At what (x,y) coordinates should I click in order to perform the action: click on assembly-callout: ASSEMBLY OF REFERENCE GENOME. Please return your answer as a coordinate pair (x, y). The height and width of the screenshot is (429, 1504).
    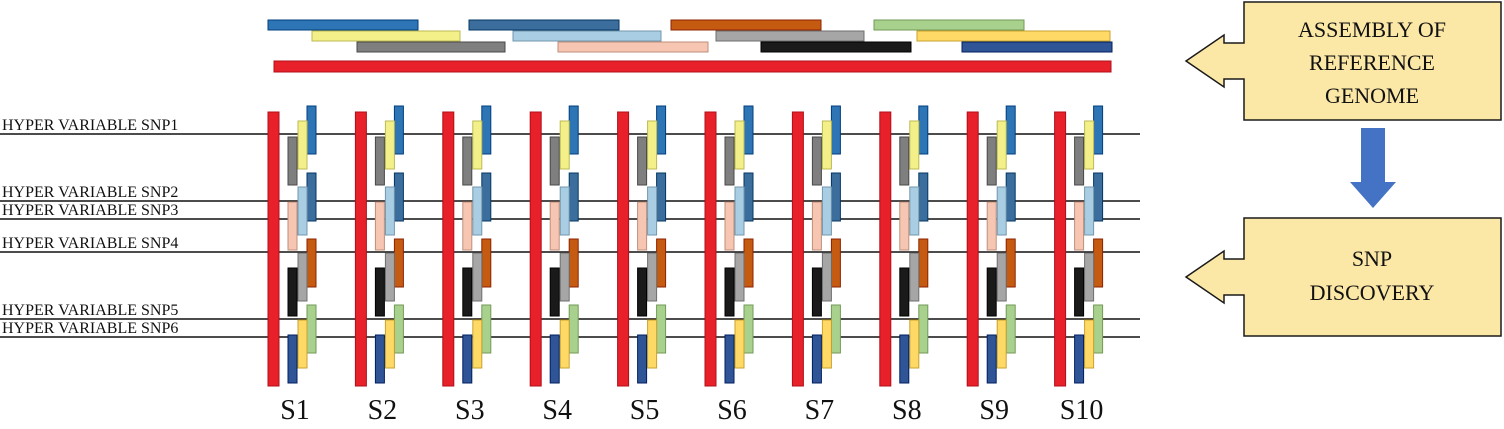
    Looking at the image, I should click on (1343, 61).